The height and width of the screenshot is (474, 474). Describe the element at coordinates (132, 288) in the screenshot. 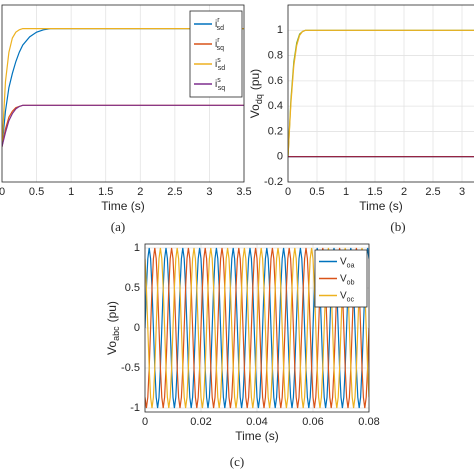

I see `y-tick-label: 0.5` at that location.